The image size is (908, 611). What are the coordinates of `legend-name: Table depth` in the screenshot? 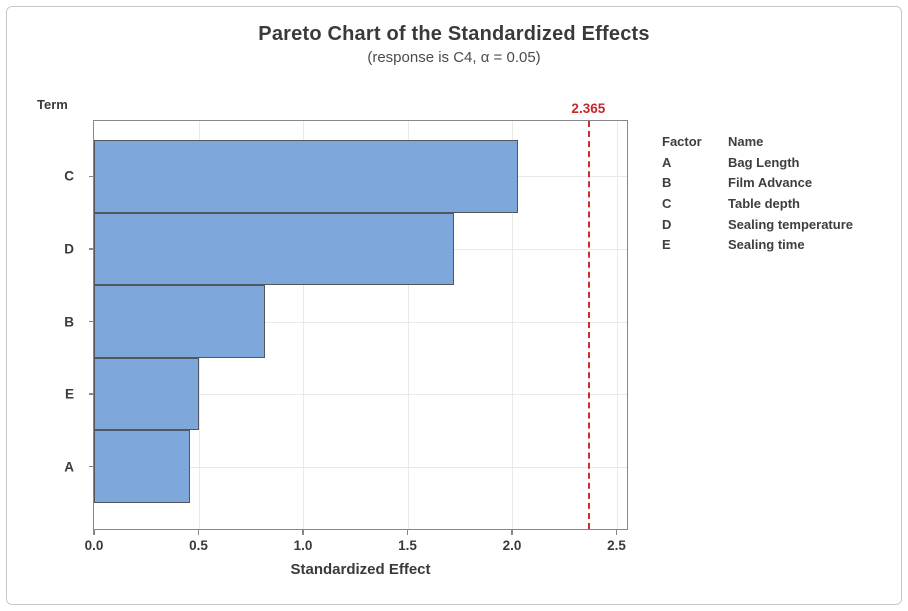 It's located at (764, 203).